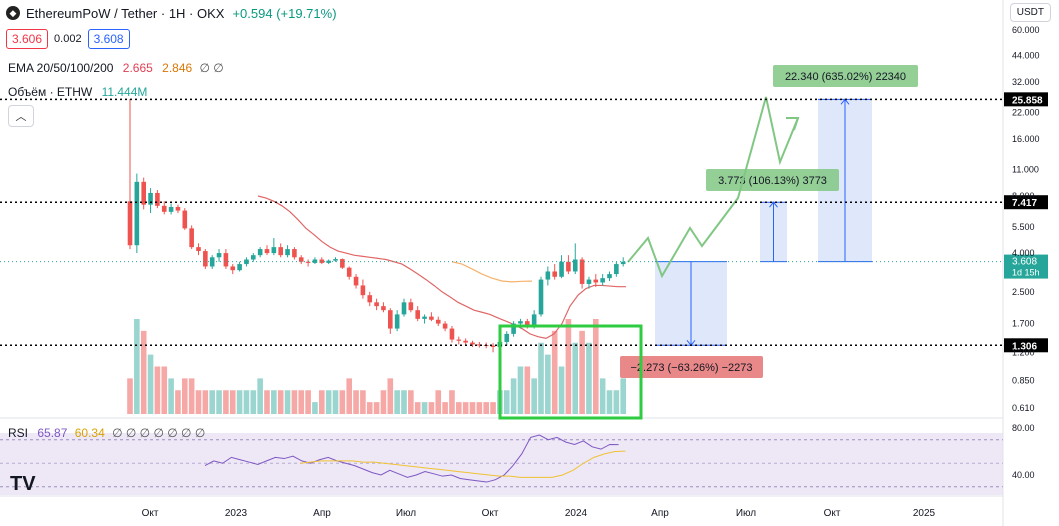 The height and width of the screenshot is (526, 1059). I want to click on y-tick-label: 0.850, so click(1023, 381).